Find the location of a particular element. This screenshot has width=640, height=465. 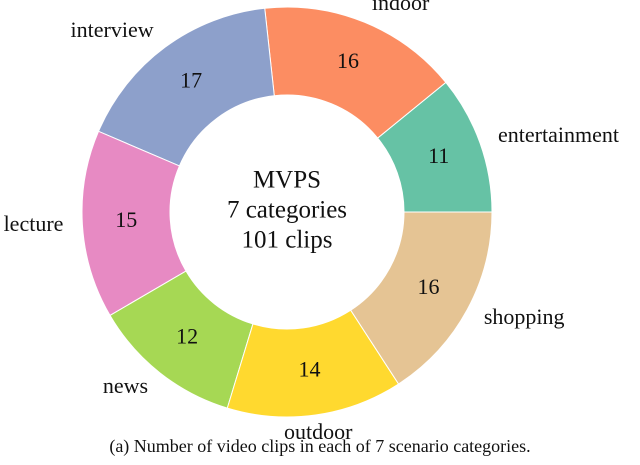

center-text: 7 categories is located at coordinates (287, 210).